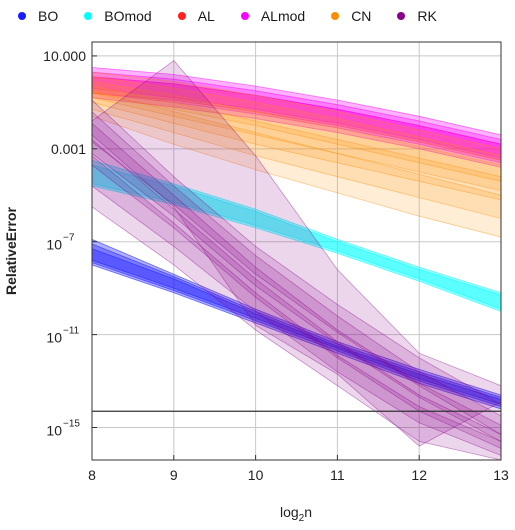 The width and height of the screenshot is (515, 530). What do you see at coordinates (71, 423) in the screenshot?
I see `y-tick-exponent: −15` at bounding box center [71, 423].